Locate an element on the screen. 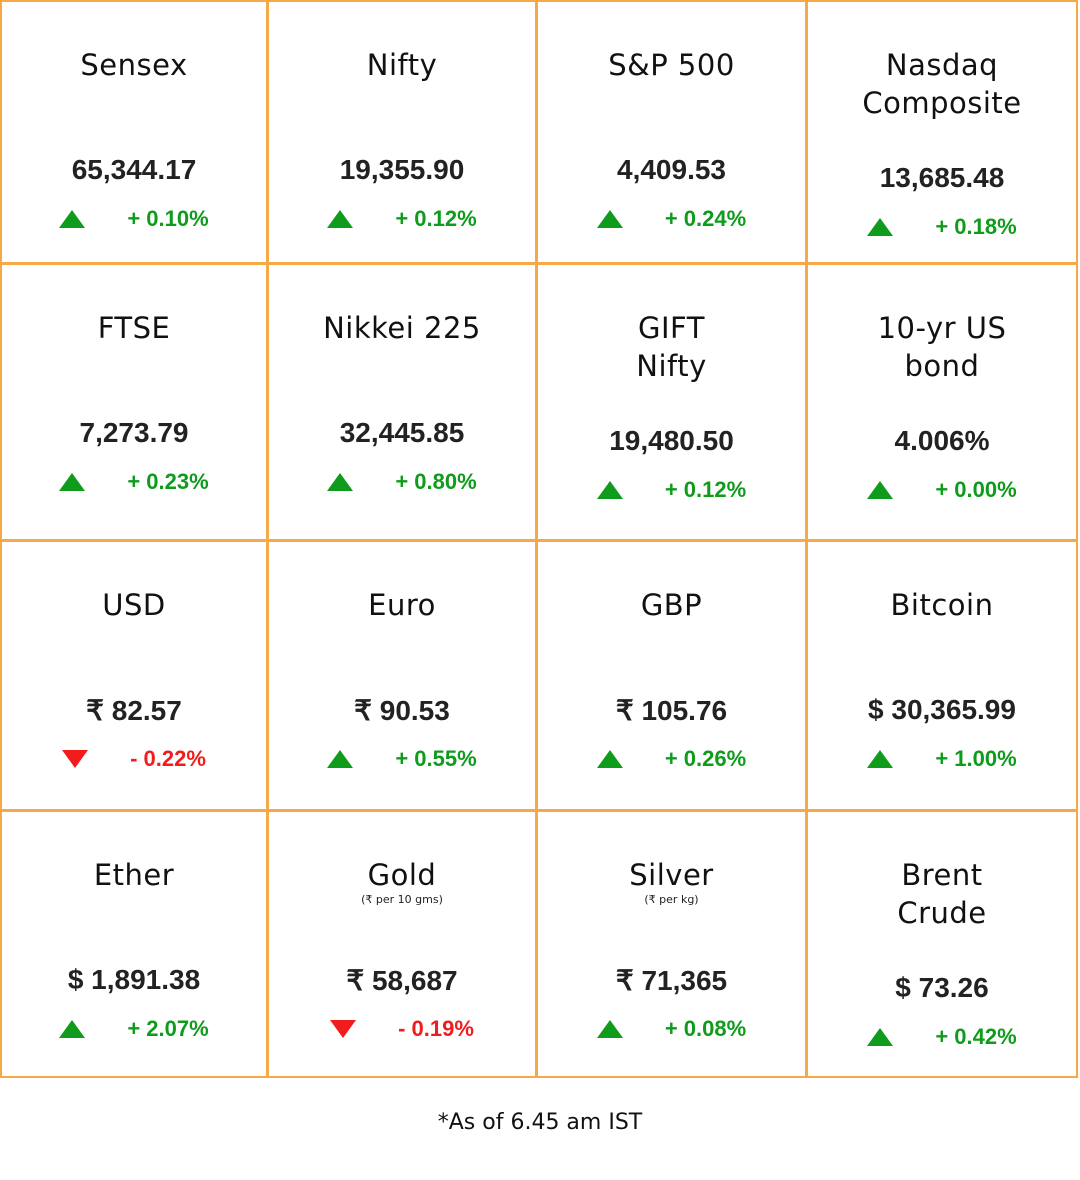 The width and height of the screenshot is (1080, 1180). market-change-text: + 0.24% is located at coordinates (705, 218).